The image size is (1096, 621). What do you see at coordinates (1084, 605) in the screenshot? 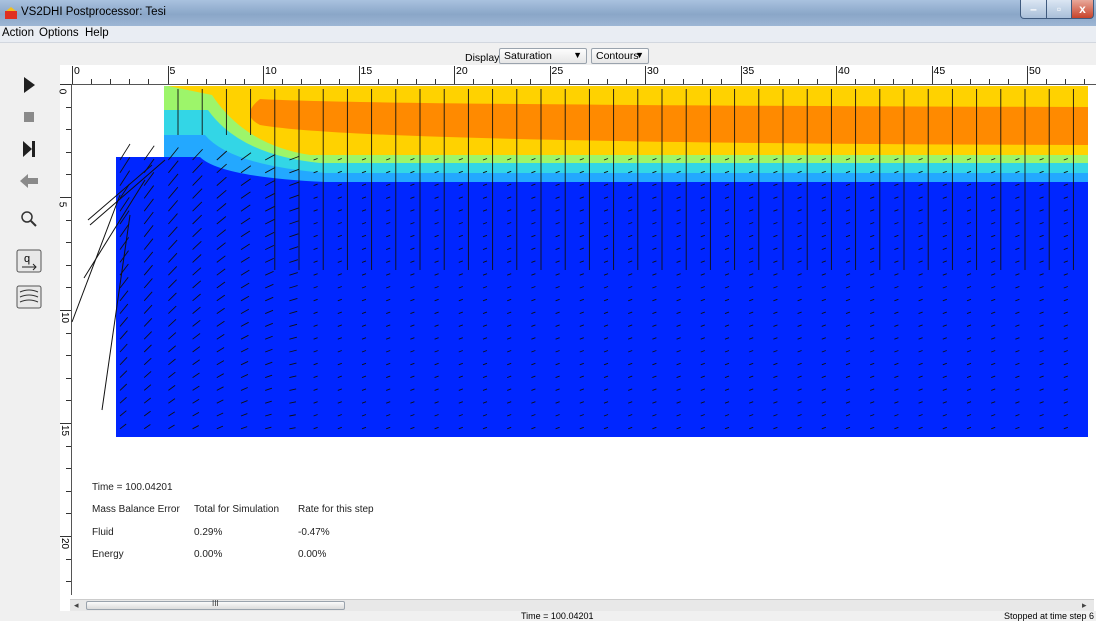
I see `scroll-right-arrow: ▸` at bounding box center [1084, 605].